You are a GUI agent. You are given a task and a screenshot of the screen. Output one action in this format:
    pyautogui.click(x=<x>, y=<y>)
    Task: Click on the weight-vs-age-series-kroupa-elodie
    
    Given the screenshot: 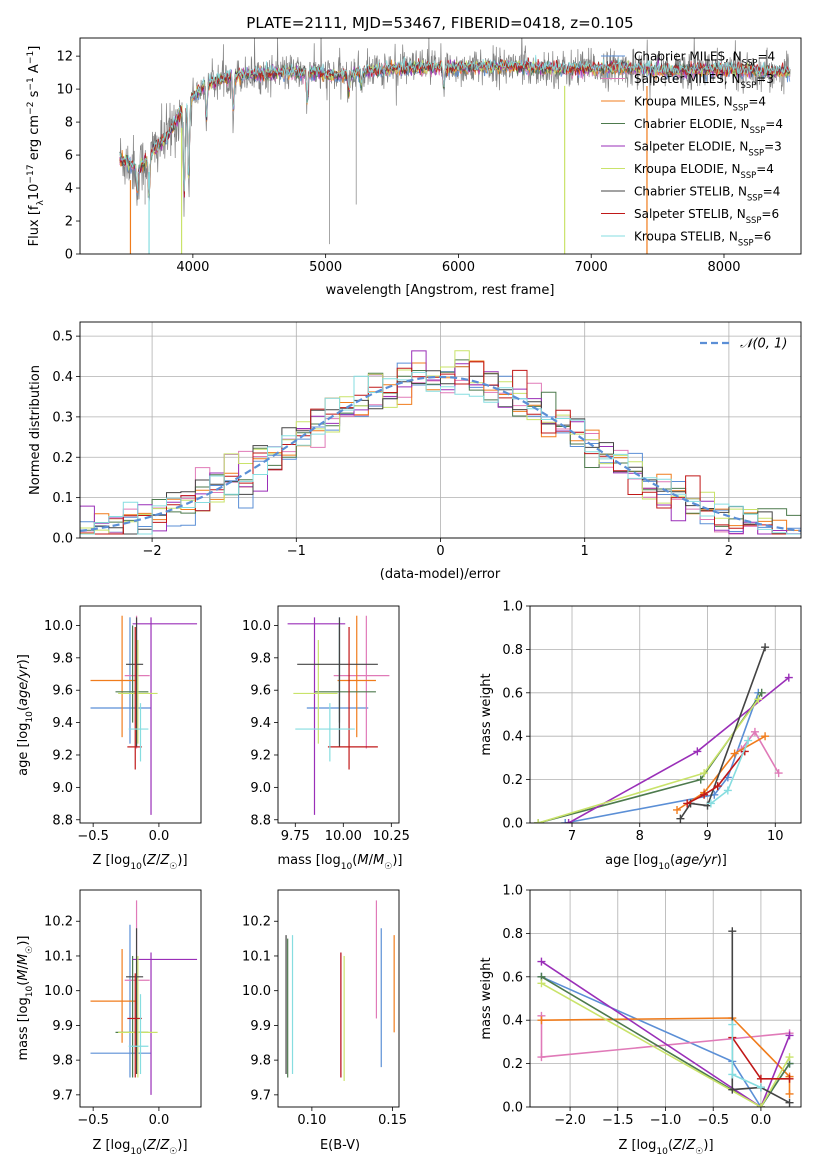 What is the action you would take?
    pyautogui.click(x=648, y=759)
    